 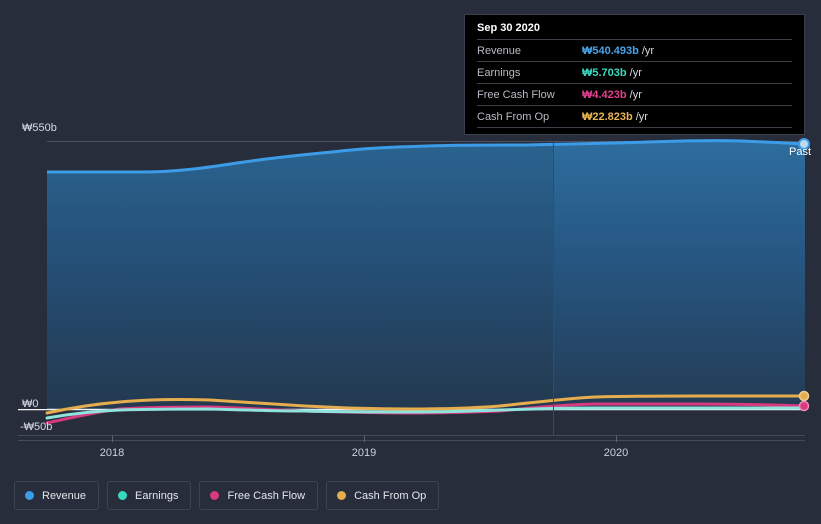 I want to click on legend-item-earnings: Earnings, so click(x=149, y=495).